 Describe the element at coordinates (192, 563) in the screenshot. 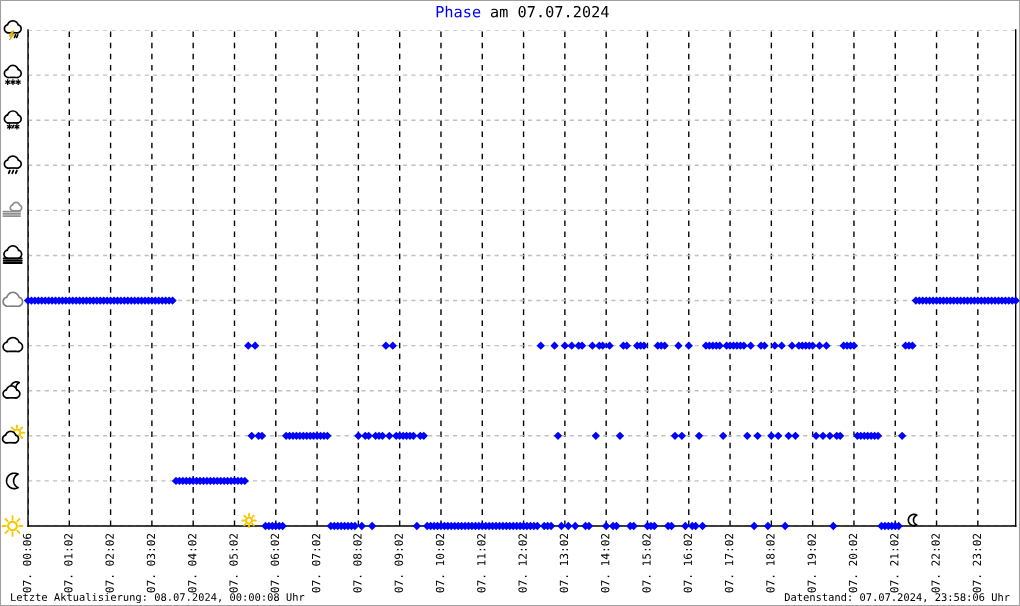

I see `x-tick-label: 07. 04:02` at that location.